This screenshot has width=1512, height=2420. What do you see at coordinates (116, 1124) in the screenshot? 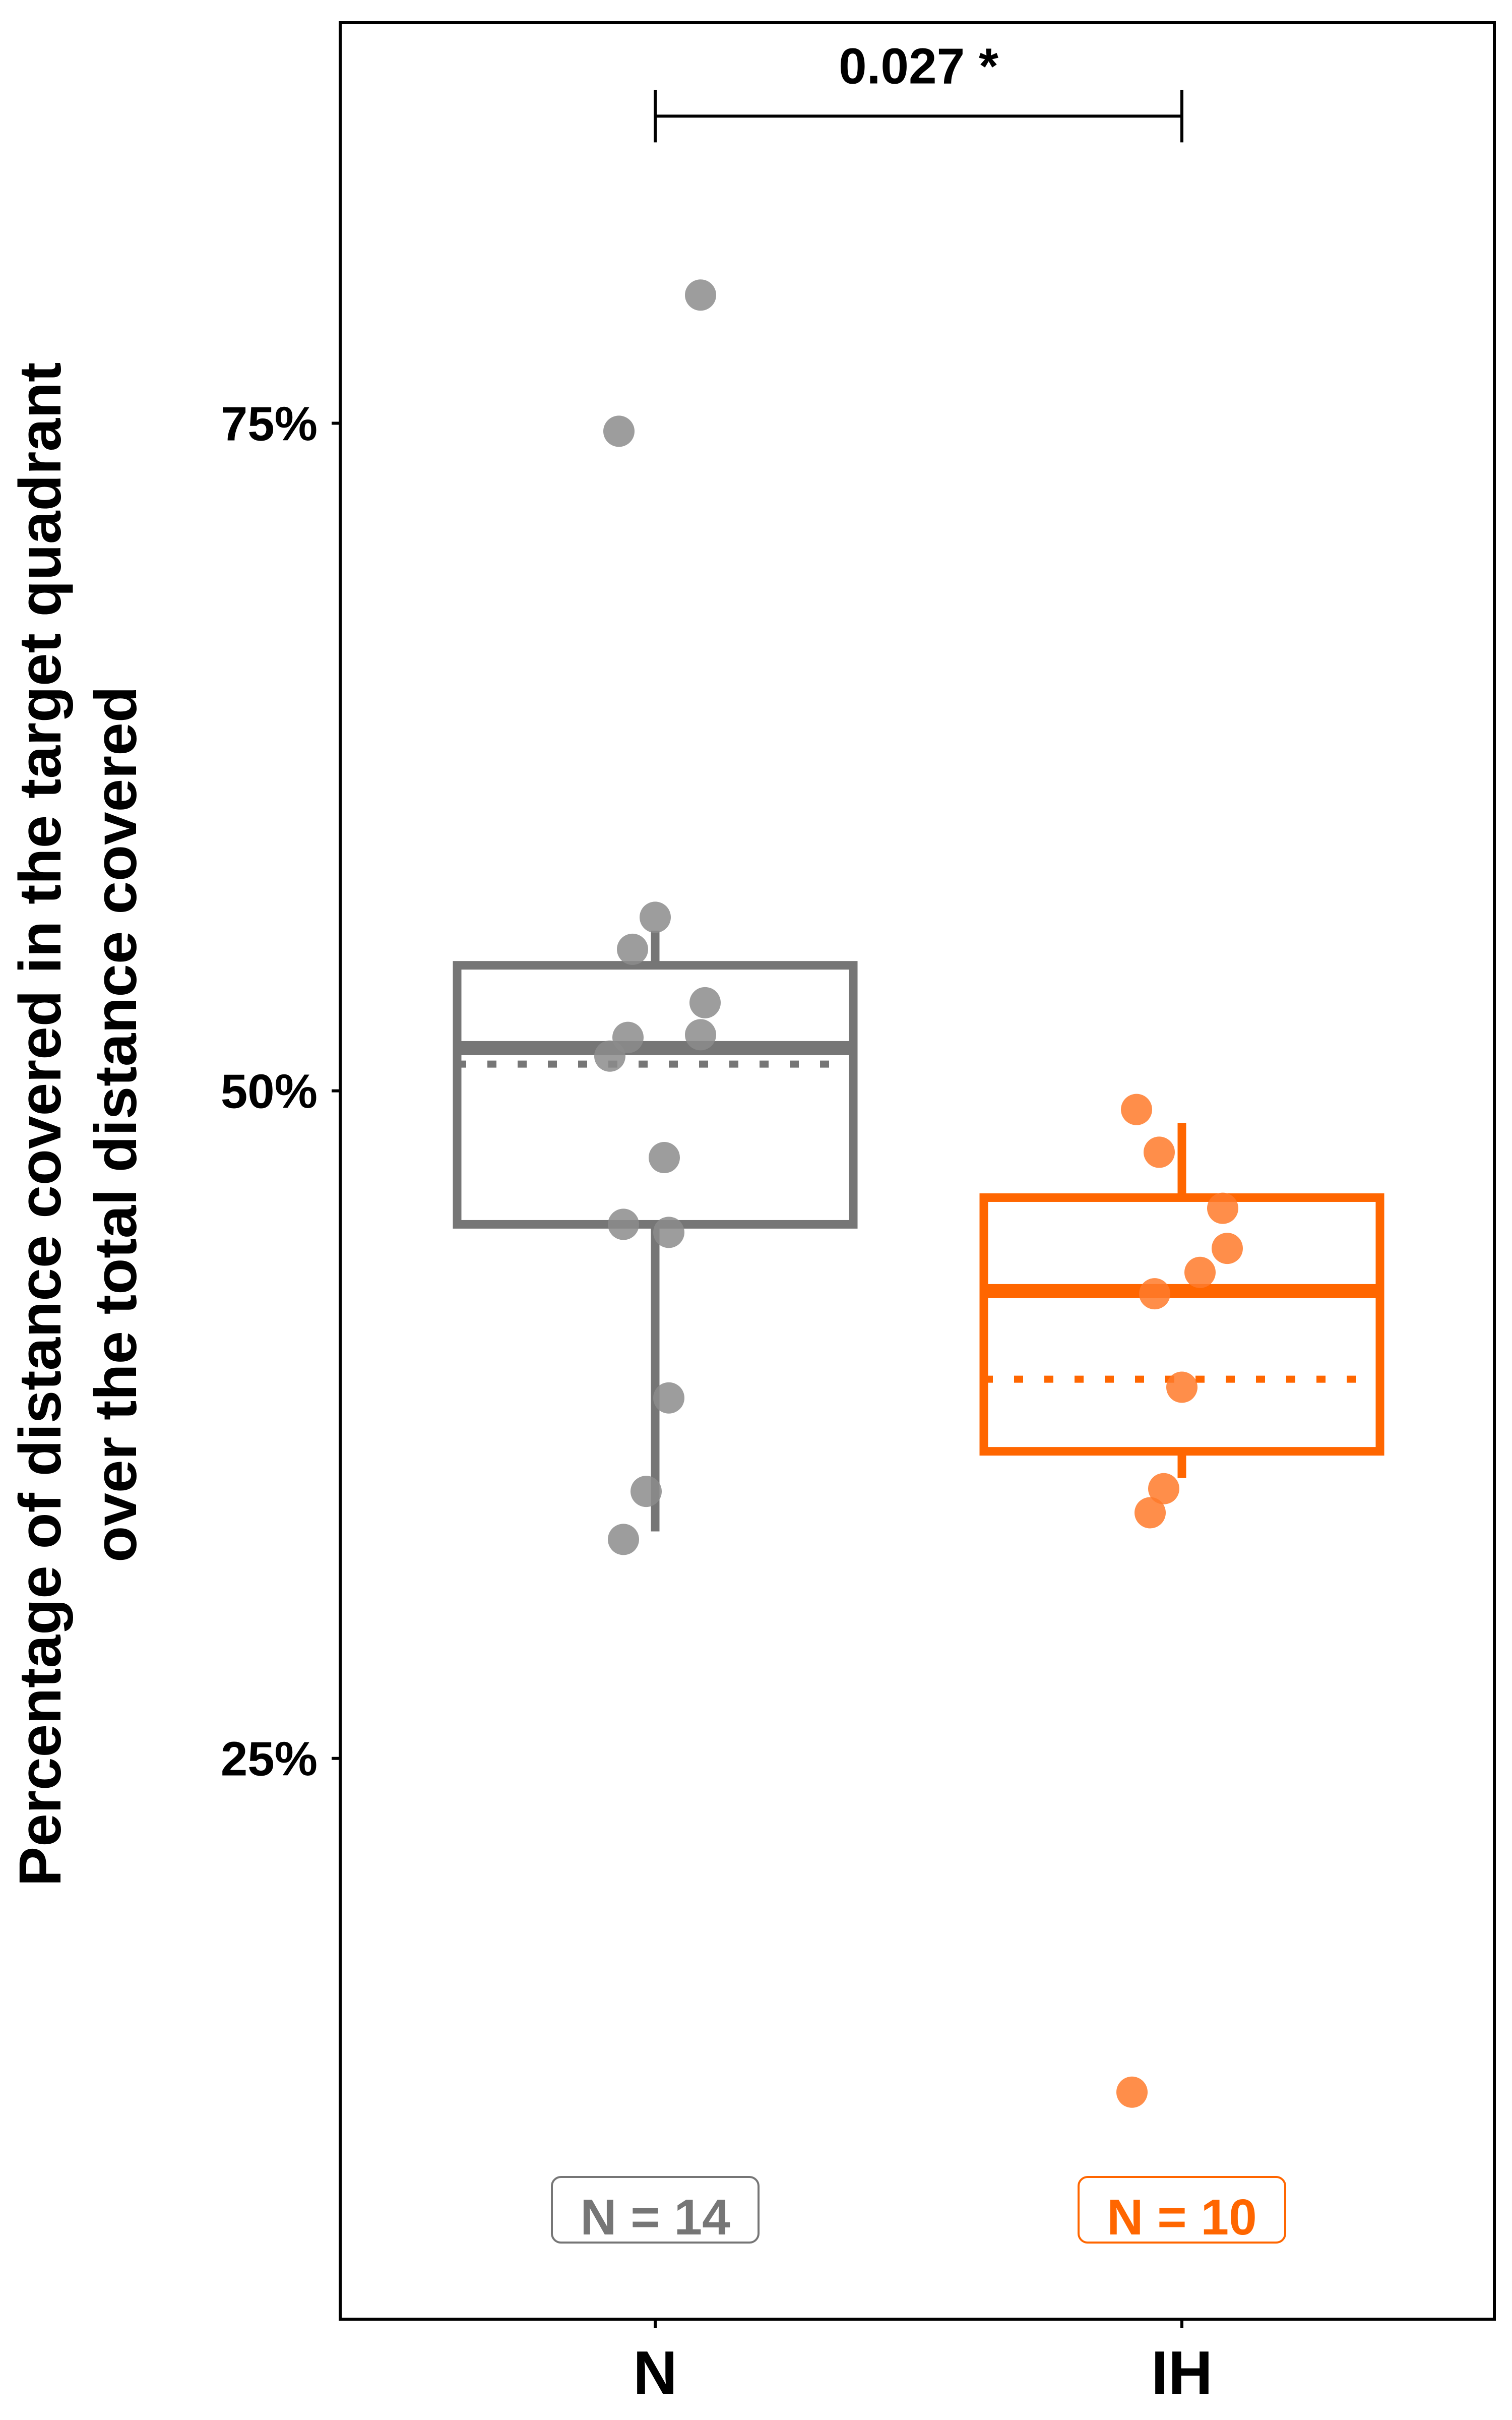
I see `y-axis-title-line-2: over the total distance covered` at bounding box center [116, 1124].